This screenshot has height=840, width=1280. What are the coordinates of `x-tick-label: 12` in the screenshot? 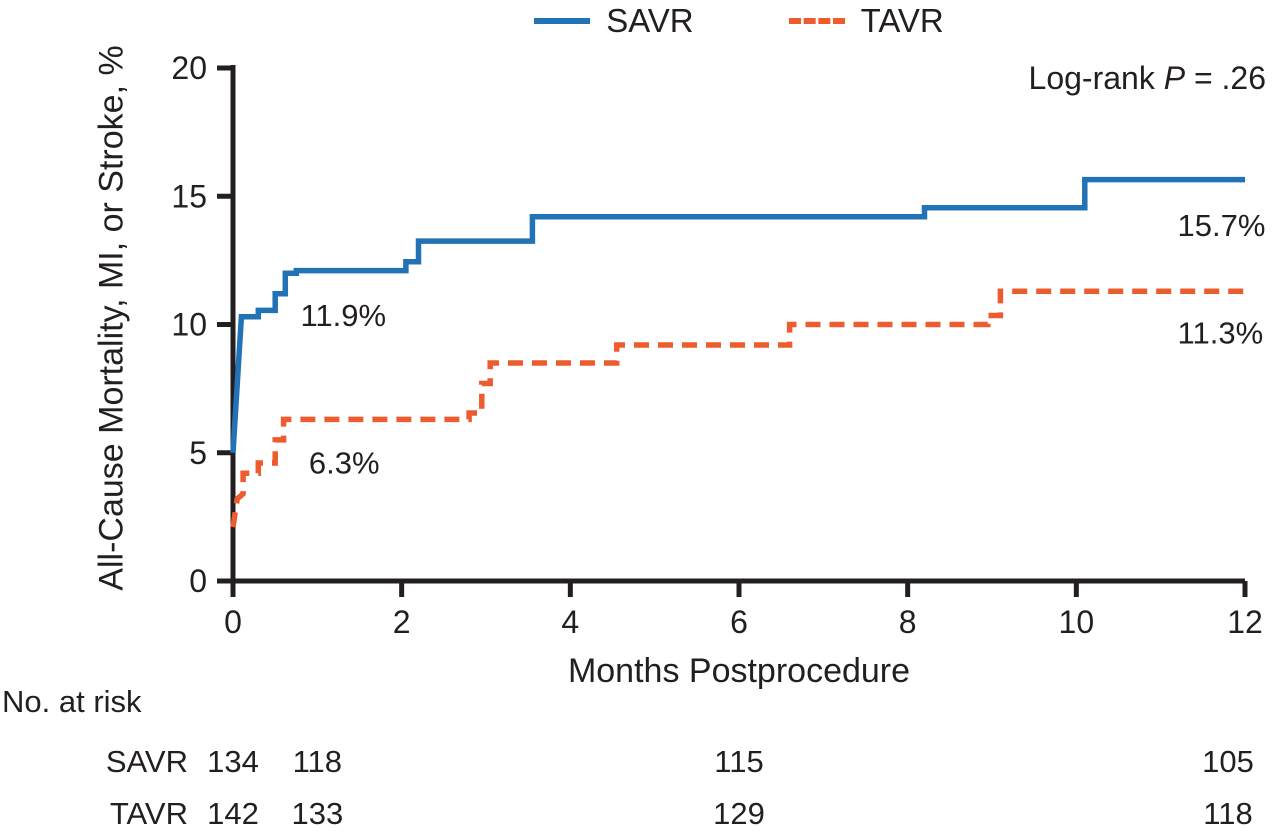 It's located at (1245, 622).